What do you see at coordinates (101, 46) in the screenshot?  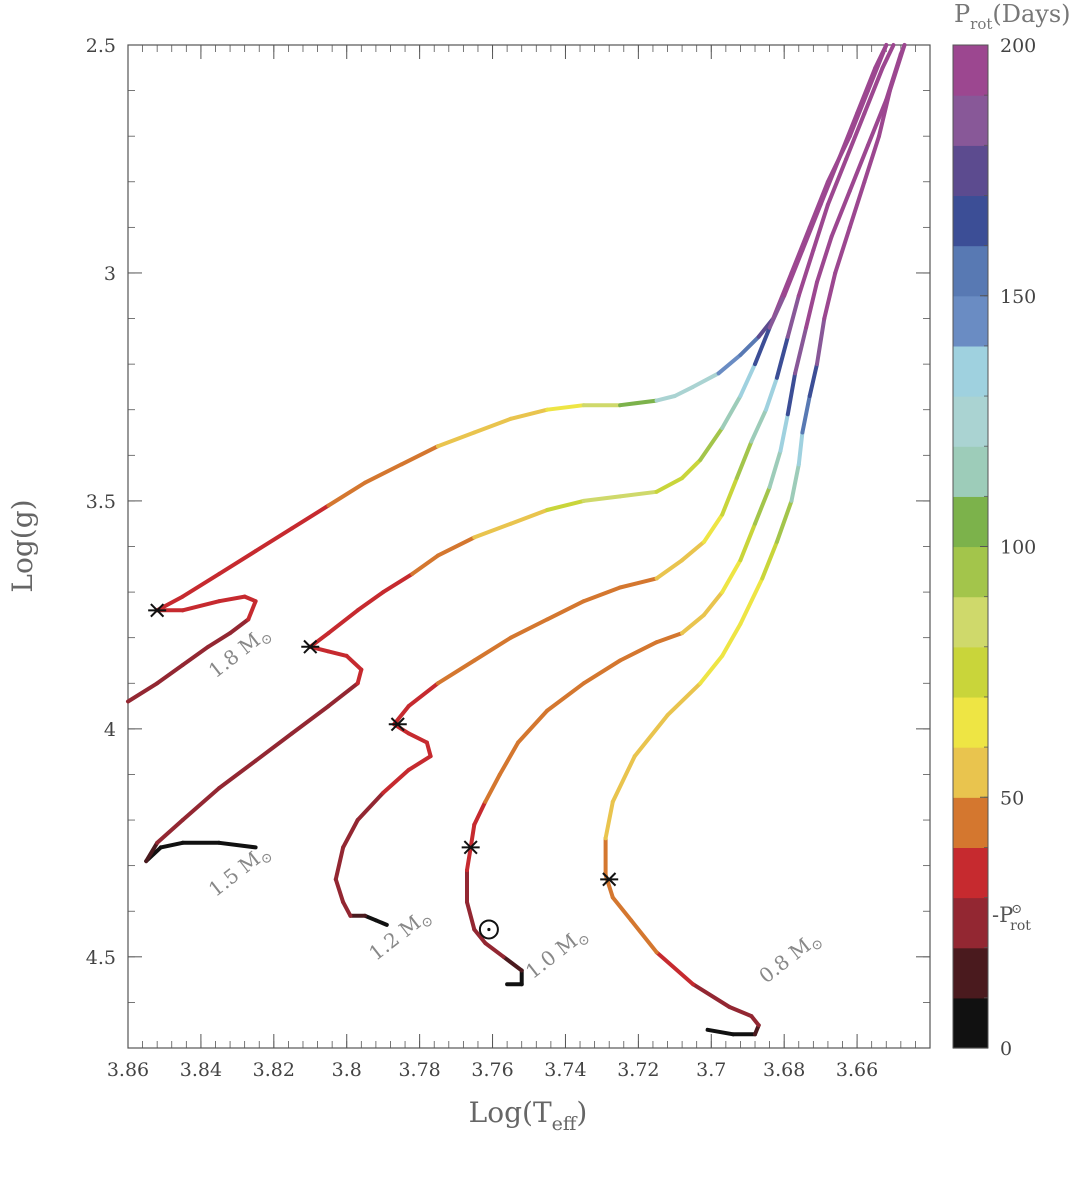 I see `y-tick-label: 2.5` at bounding box center [101, 46].